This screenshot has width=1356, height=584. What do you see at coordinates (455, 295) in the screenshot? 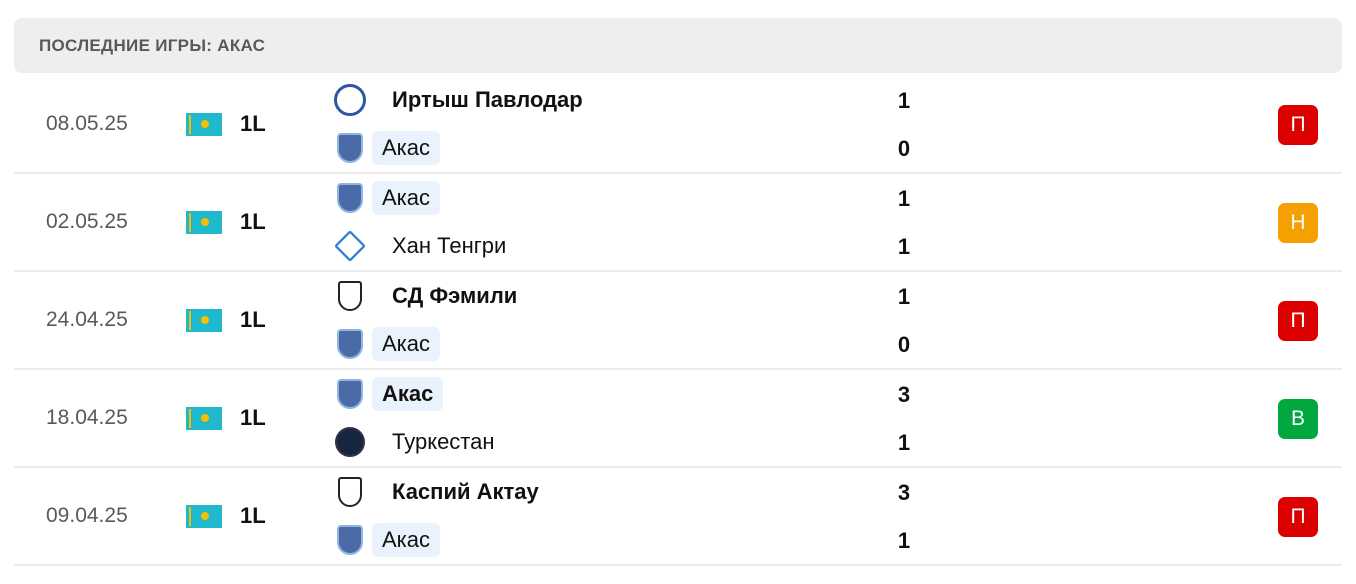
I see `home-team-name: СД Фэмили` at bounding box center [455, 295].